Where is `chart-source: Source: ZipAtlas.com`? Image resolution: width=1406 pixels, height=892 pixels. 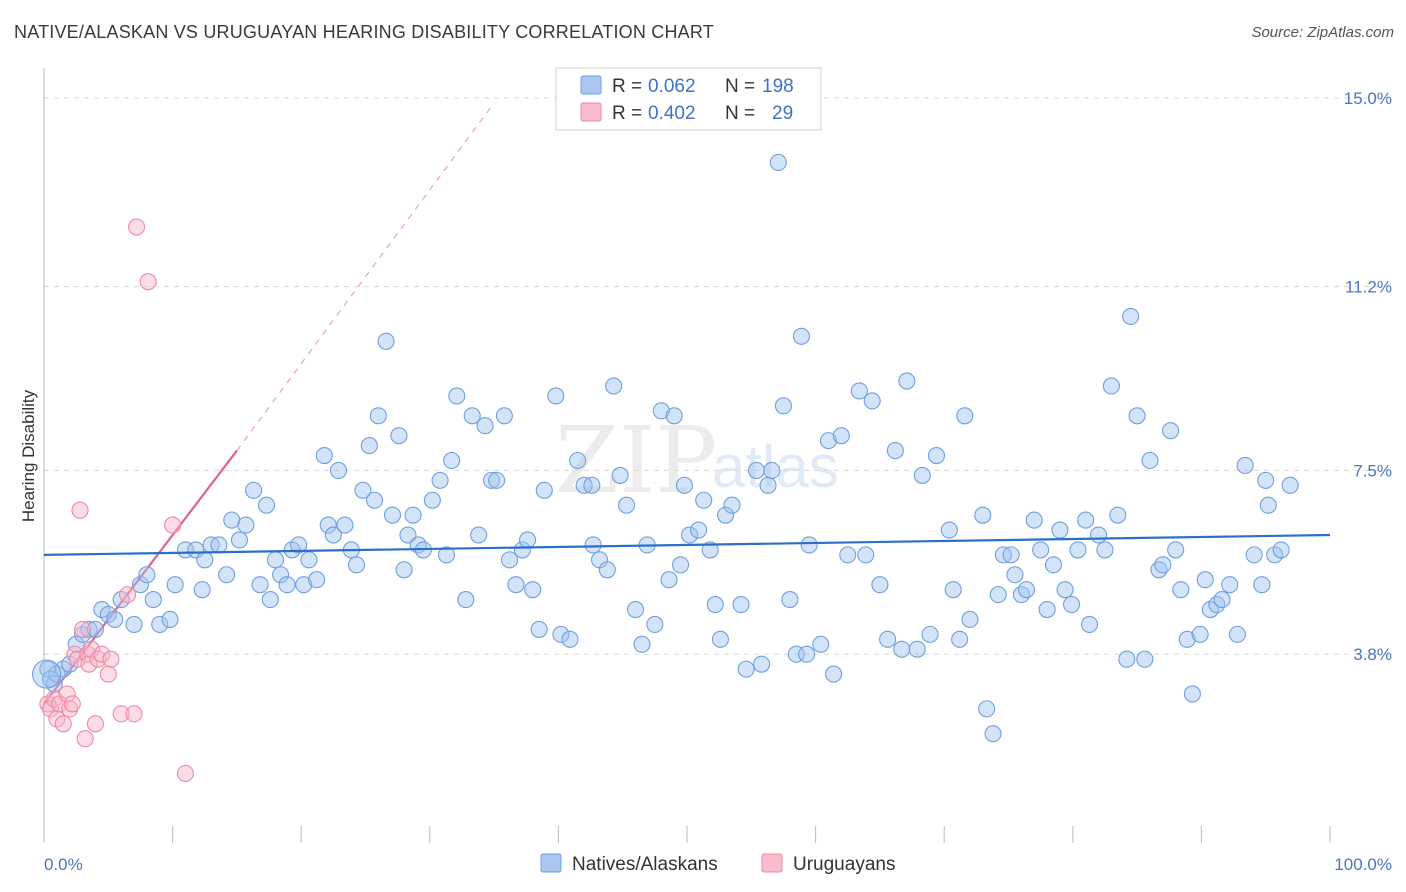 chart-source: Source: ZipAtlas.com is located at coordinates (1322, 32).